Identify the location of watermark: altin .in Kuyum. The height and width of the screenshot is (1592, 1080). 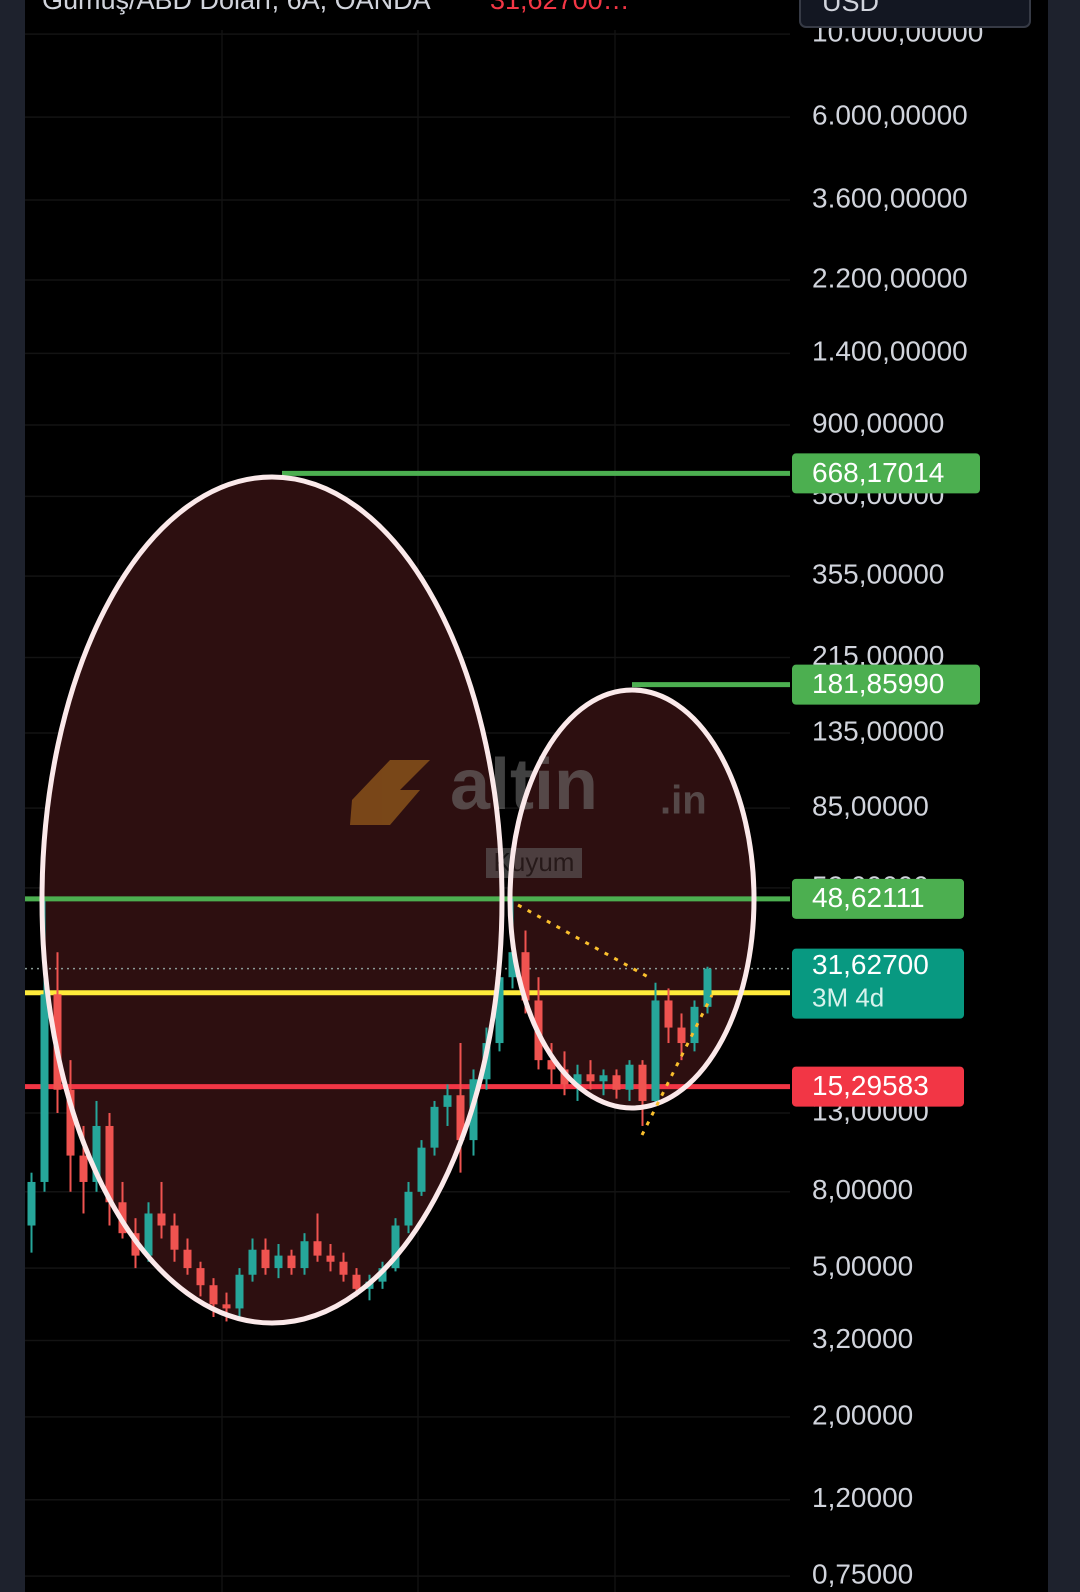
(528, 811).